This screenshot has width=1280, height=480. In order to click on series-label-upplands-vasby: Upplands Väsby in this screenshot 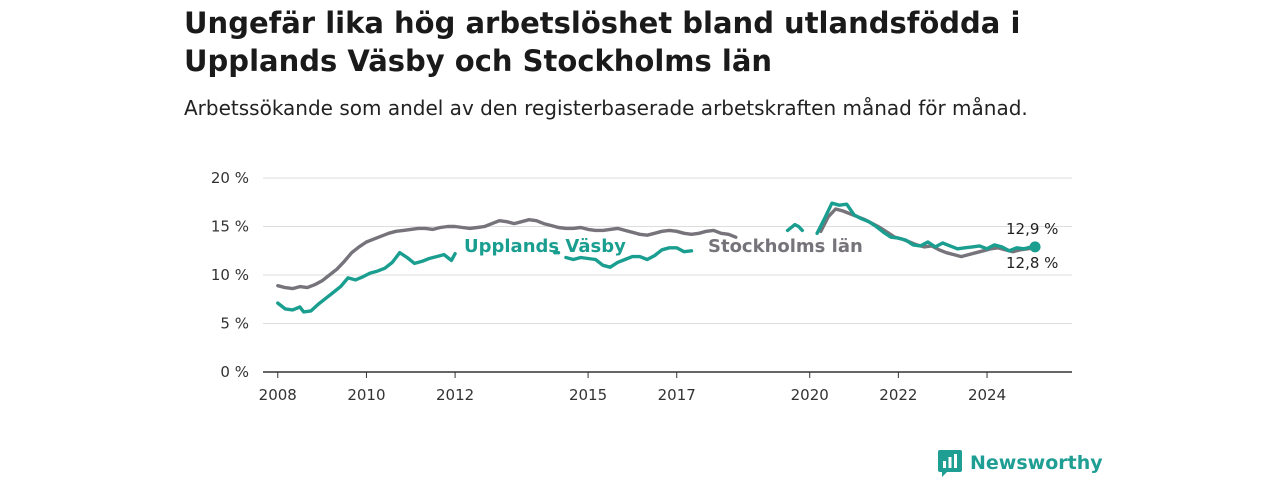, I will do `click(545, 246)`.